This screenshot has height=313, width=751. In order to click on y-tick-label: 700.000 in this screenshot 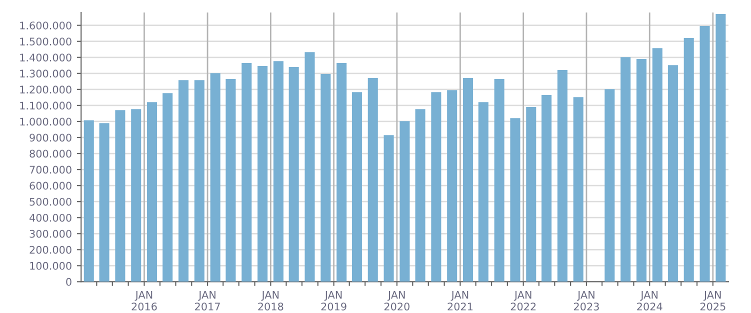, I will do `click(51, 170)`.